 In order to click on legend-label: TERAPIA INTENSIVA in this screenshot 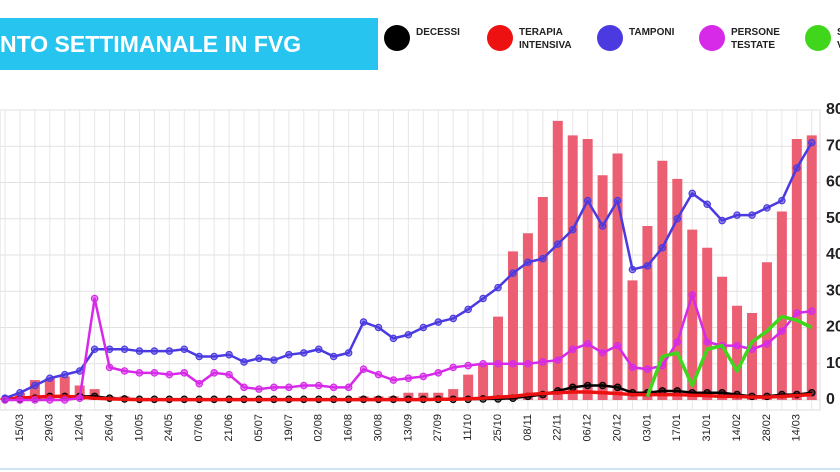, I will do `click(545, 39)`.